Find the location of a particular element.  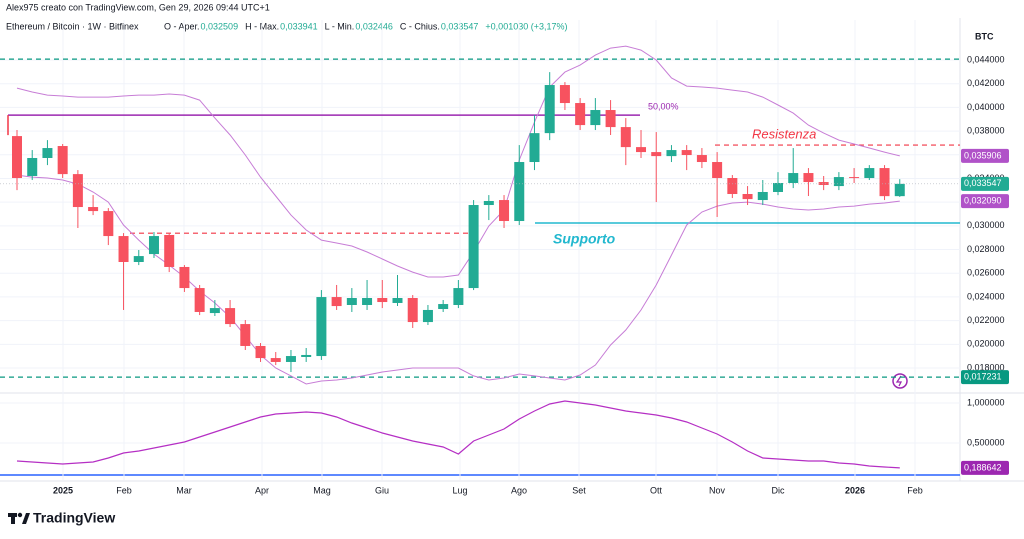

level-label: Resistenza is located at coordinates (784, 134).